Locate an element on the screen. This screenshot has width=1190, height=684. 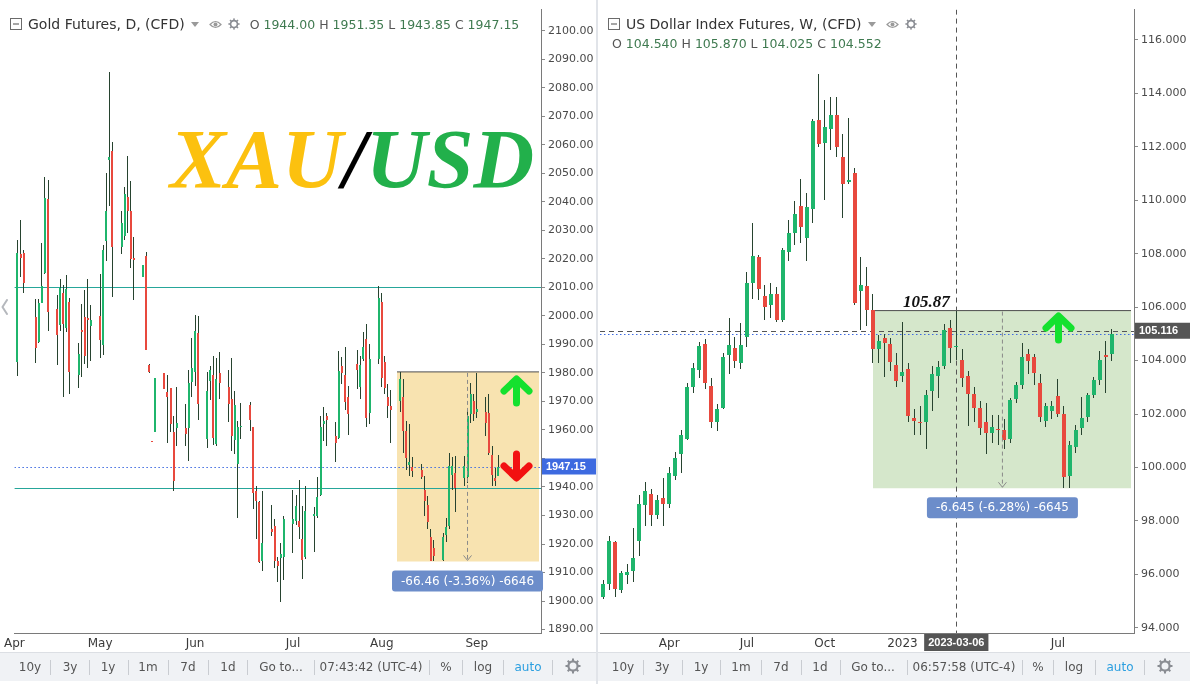
y-tick-label: 2040.00 is located at coordinates (571, 201).